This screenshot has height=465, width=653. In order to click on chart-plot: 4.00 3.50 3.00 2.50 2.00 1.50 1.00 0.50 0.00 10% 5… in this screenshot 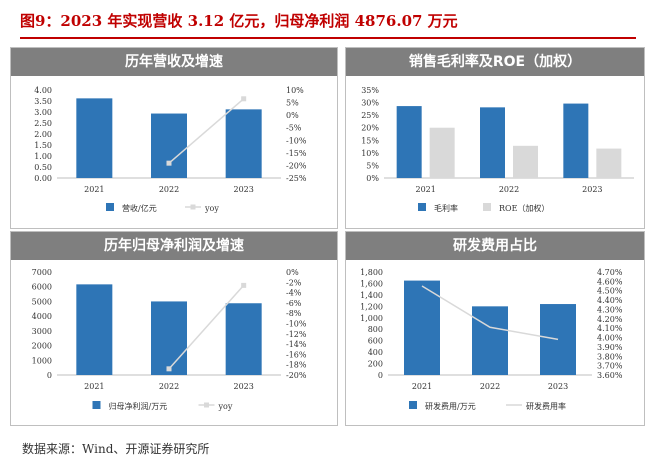, I will do `click(170, 149)`.